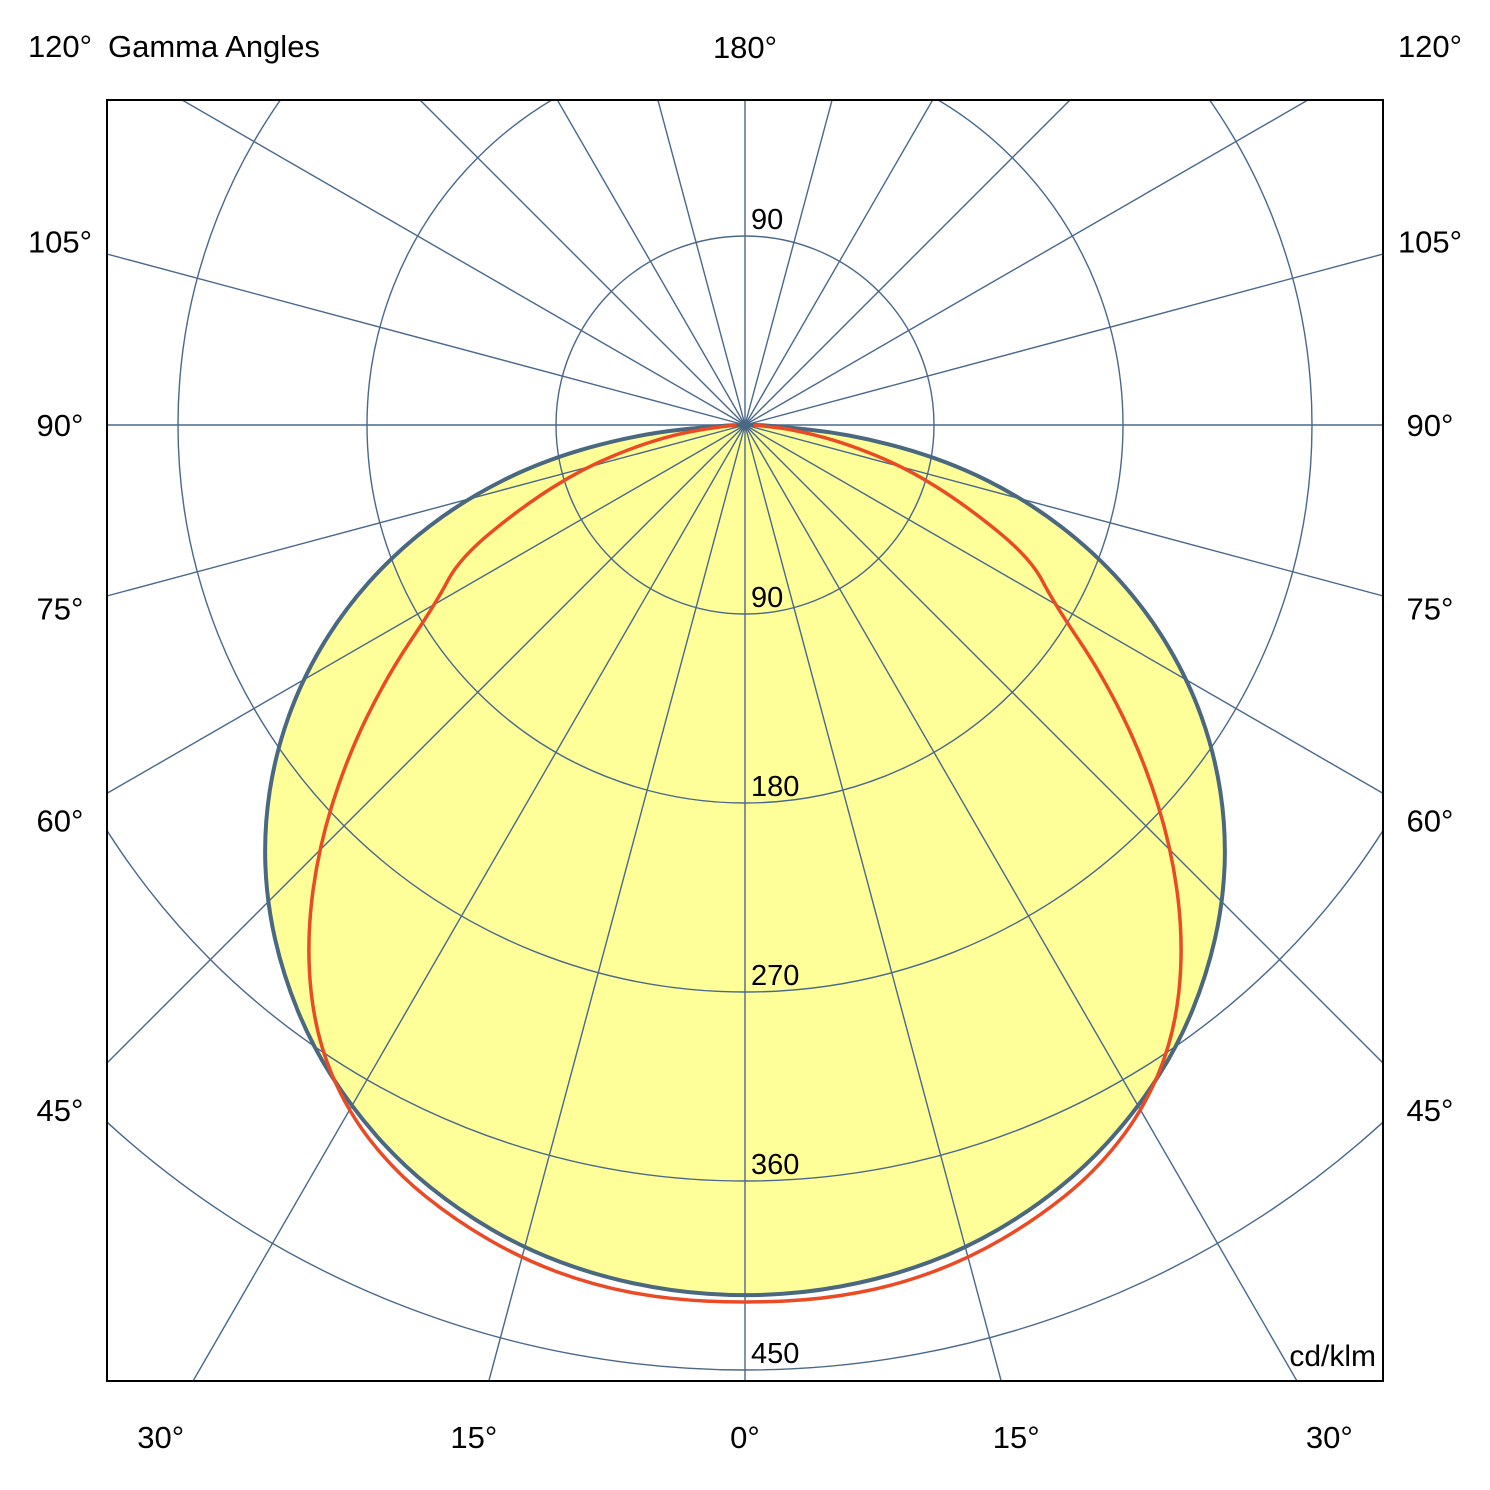 The height and width of the screenshot is (1490, 1490). I want to click on ring-label: 270, so click(775, 976).